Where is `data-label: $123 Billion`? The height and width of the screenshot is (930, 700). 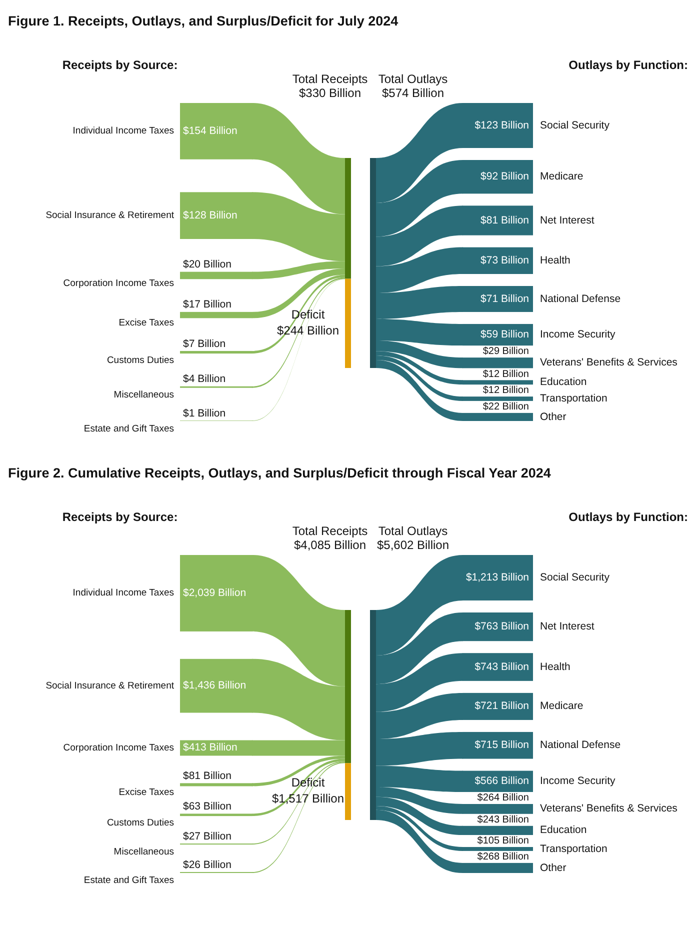
data-label: $123 Billion is located at coordinates (502, 125).